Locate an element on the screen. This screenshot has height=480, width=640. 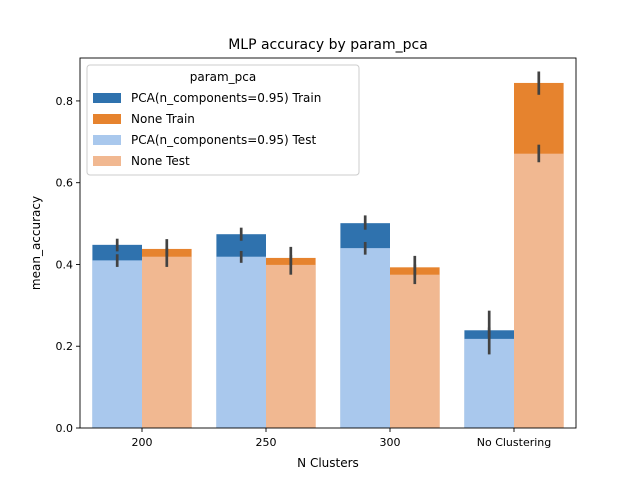
y-axis: 0.0 0.2 0.4 0.6 0.8 is located at coordinates (68, 265).